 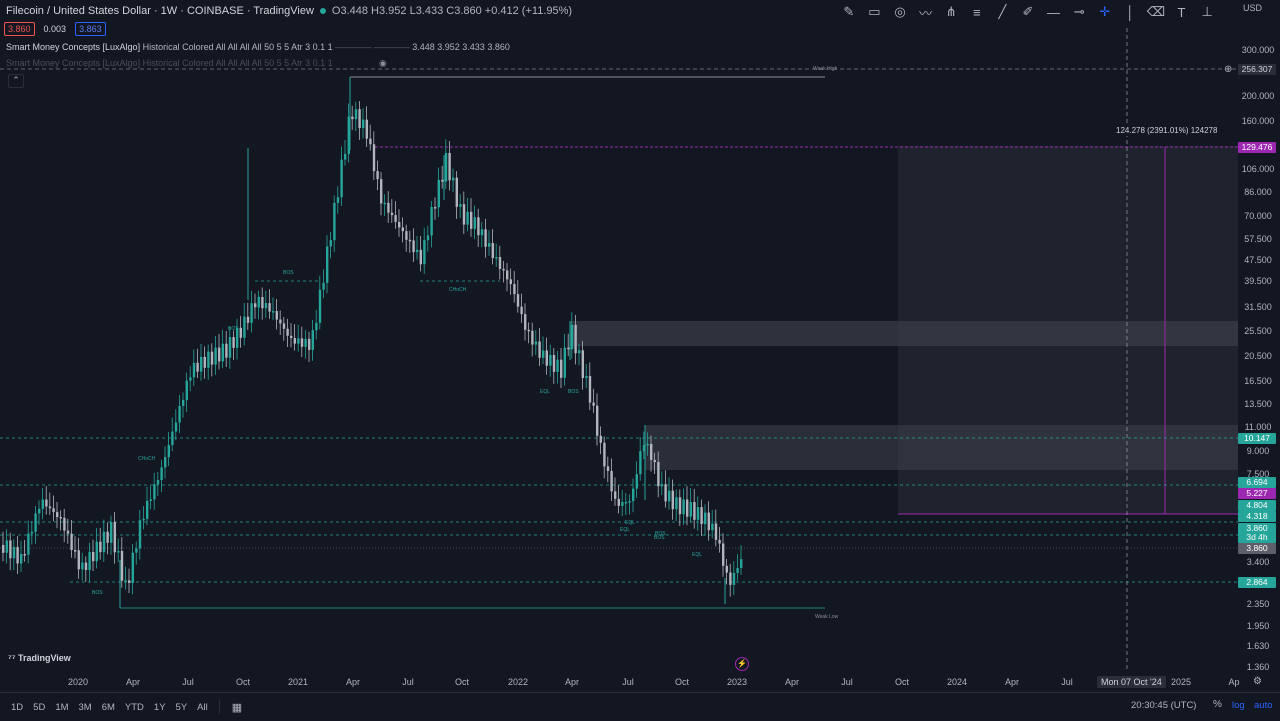 What do you see at coordinates (951, 11) in the screenshot?
I see `pitchfork-icon: ⋔` at bounding box center [951, 11].